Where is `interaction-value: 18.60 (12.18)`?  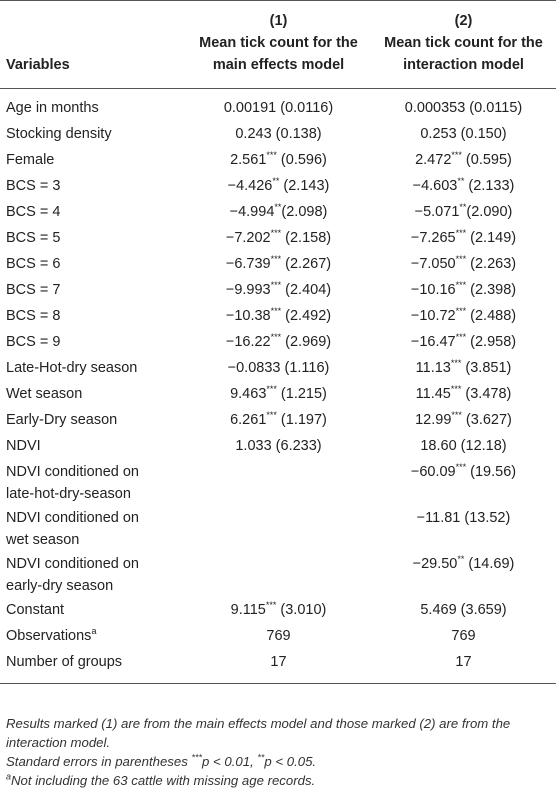 interaction-value: 18.60 (12.18) is located at coordinates (463, 446).